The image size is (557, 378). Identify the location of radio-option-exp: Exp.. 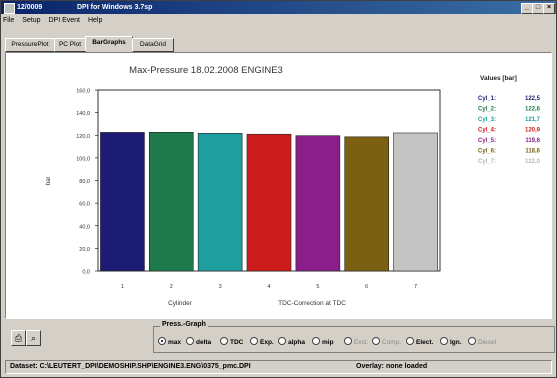
(262, 342).